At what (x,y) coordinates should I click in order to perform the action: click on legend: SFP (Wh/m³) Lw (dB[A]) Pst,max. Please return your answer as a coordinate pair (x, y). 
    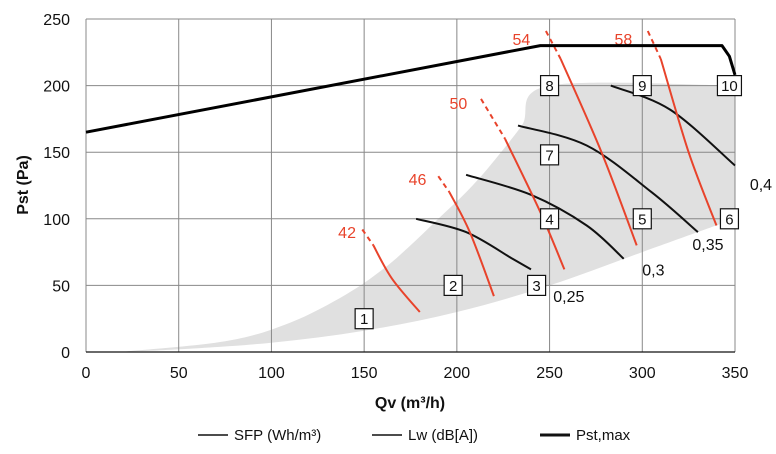
    Looking at the image, I should click on (414, 435).